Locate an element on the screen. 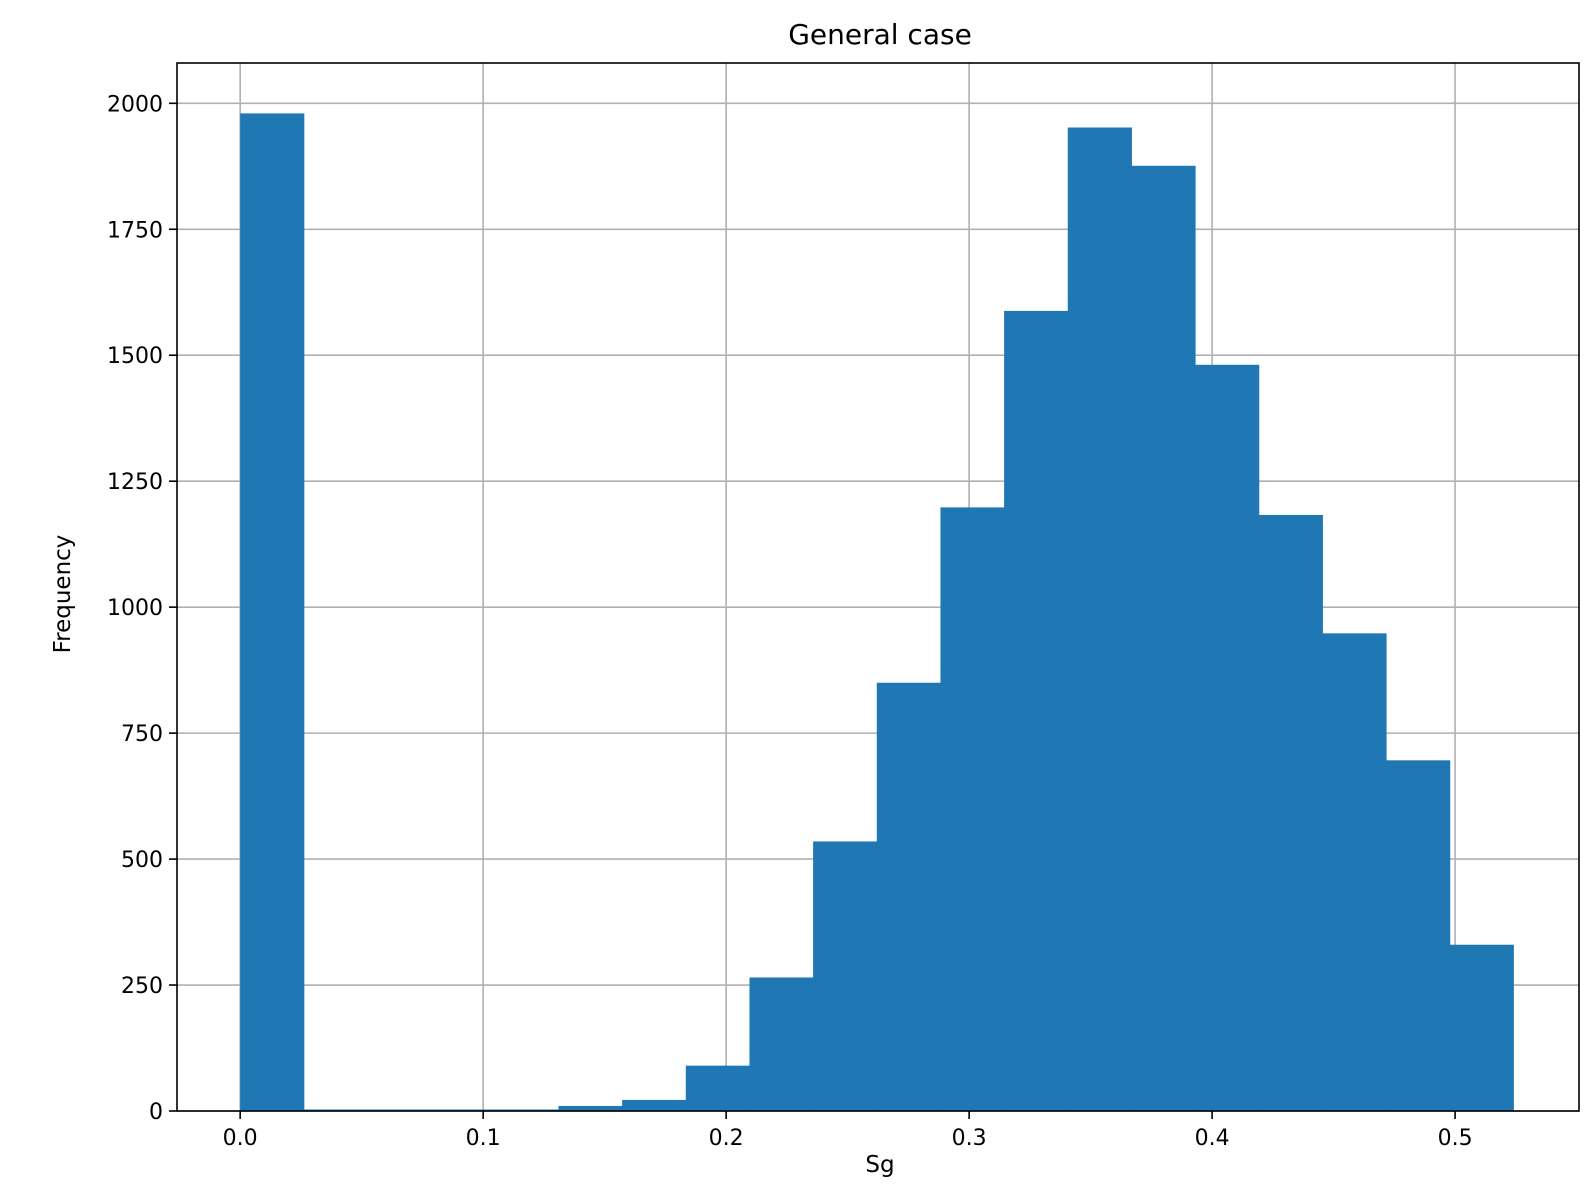  x-tick-label: 0.3 is located at coordinates (969, 1138).